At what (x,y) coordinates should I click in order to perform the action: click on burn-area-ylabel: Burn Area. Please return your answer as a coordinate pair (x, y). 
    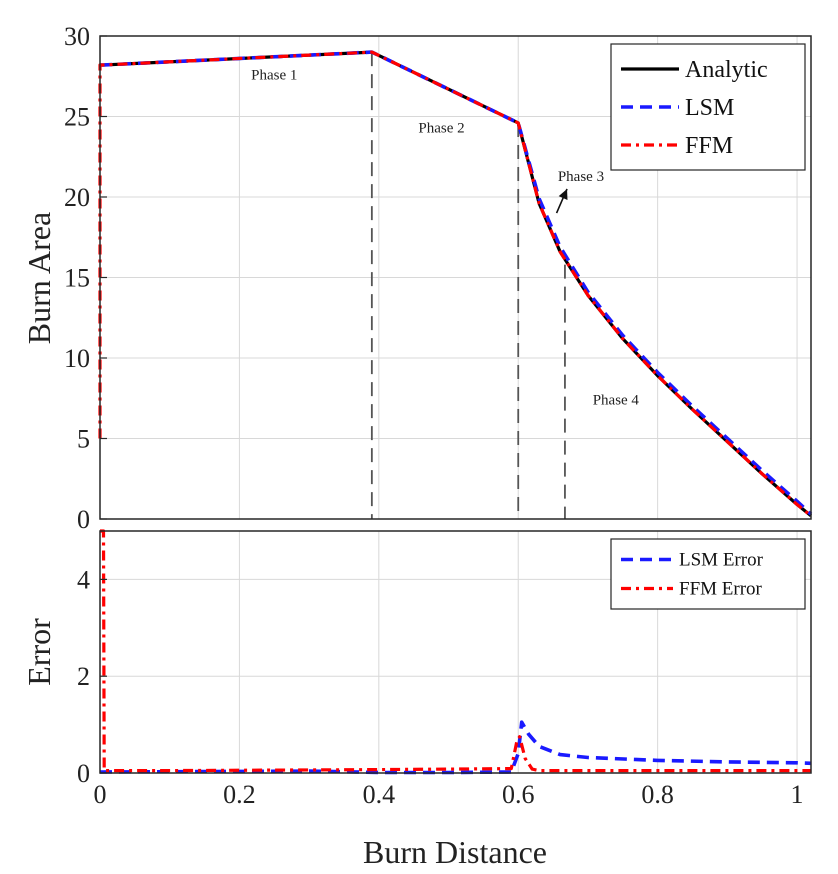
    Looking at the image, I should click on (39, 278).